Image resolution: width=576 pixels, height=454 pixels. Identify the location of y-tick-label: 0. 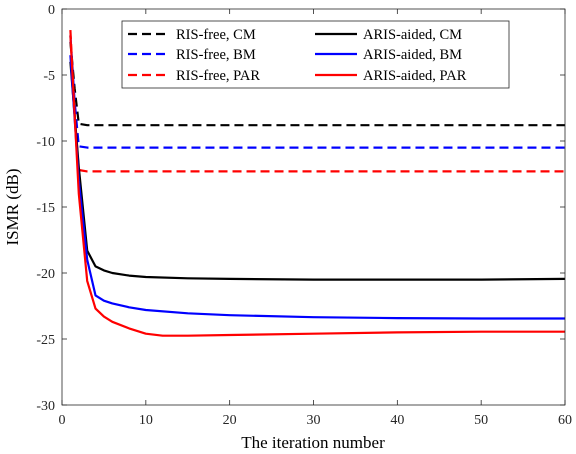
(51, 10).